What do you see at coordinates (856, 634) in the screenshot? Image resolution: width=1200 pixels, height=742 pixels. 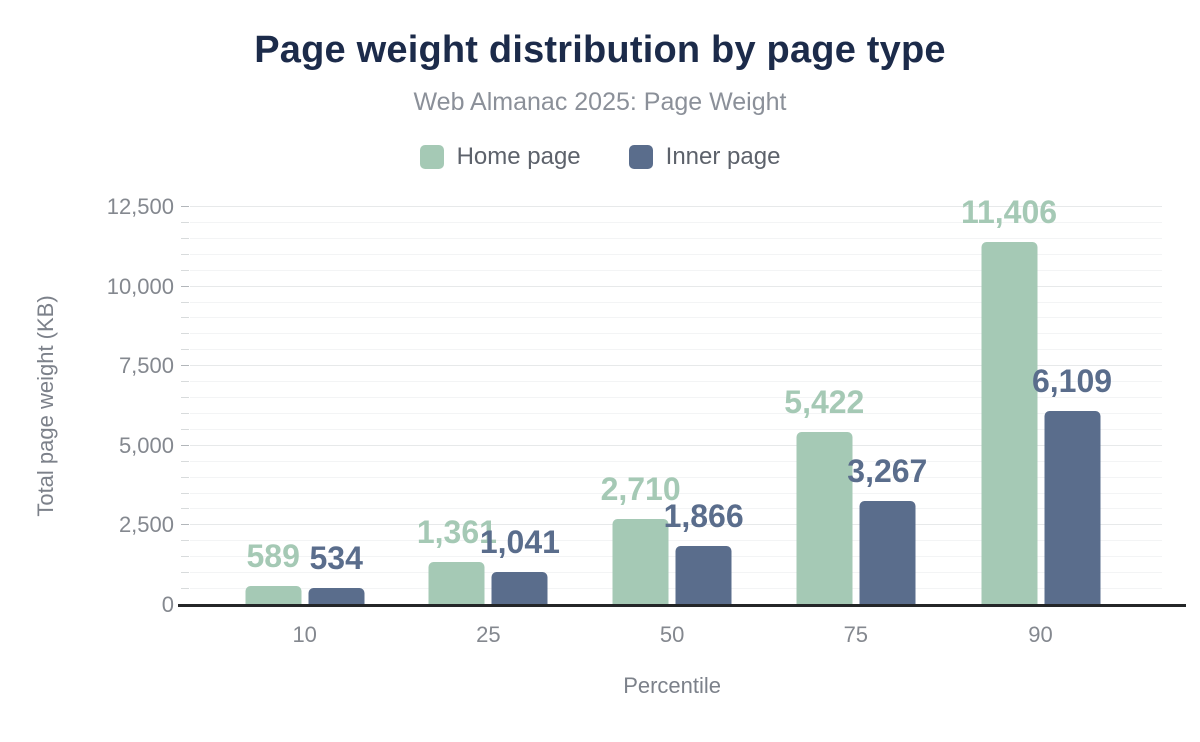 I see `x-axis-tick-label: 75` at bounding box center [856, 634].